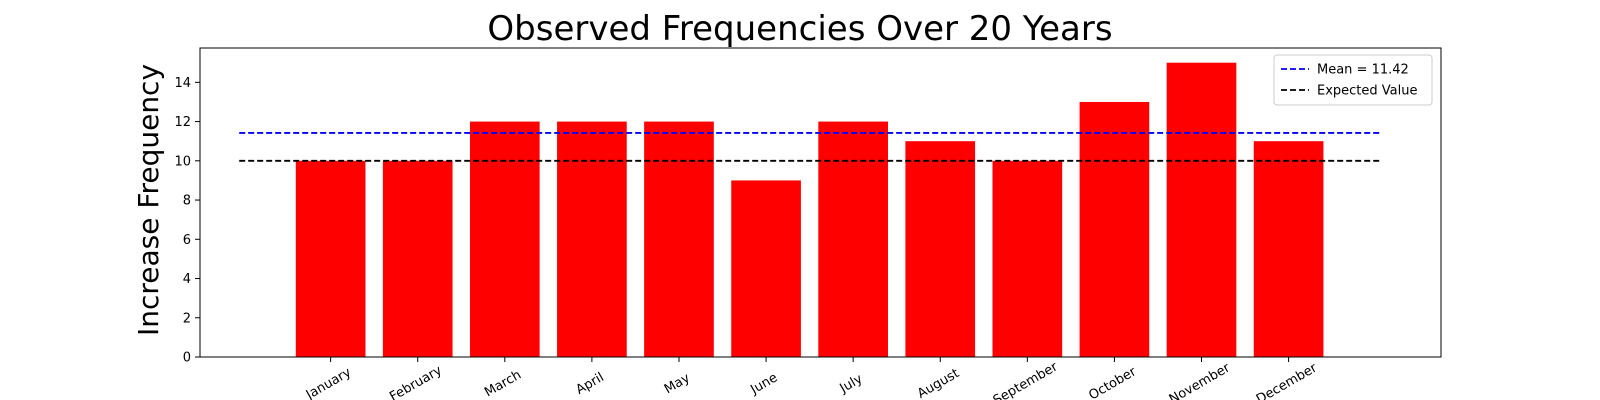 Image resolution: width=1600 pixels, height=400 pixels. Describe the element at coordinates (940, 249) in the screenshot. I see `bar-august` at that location.